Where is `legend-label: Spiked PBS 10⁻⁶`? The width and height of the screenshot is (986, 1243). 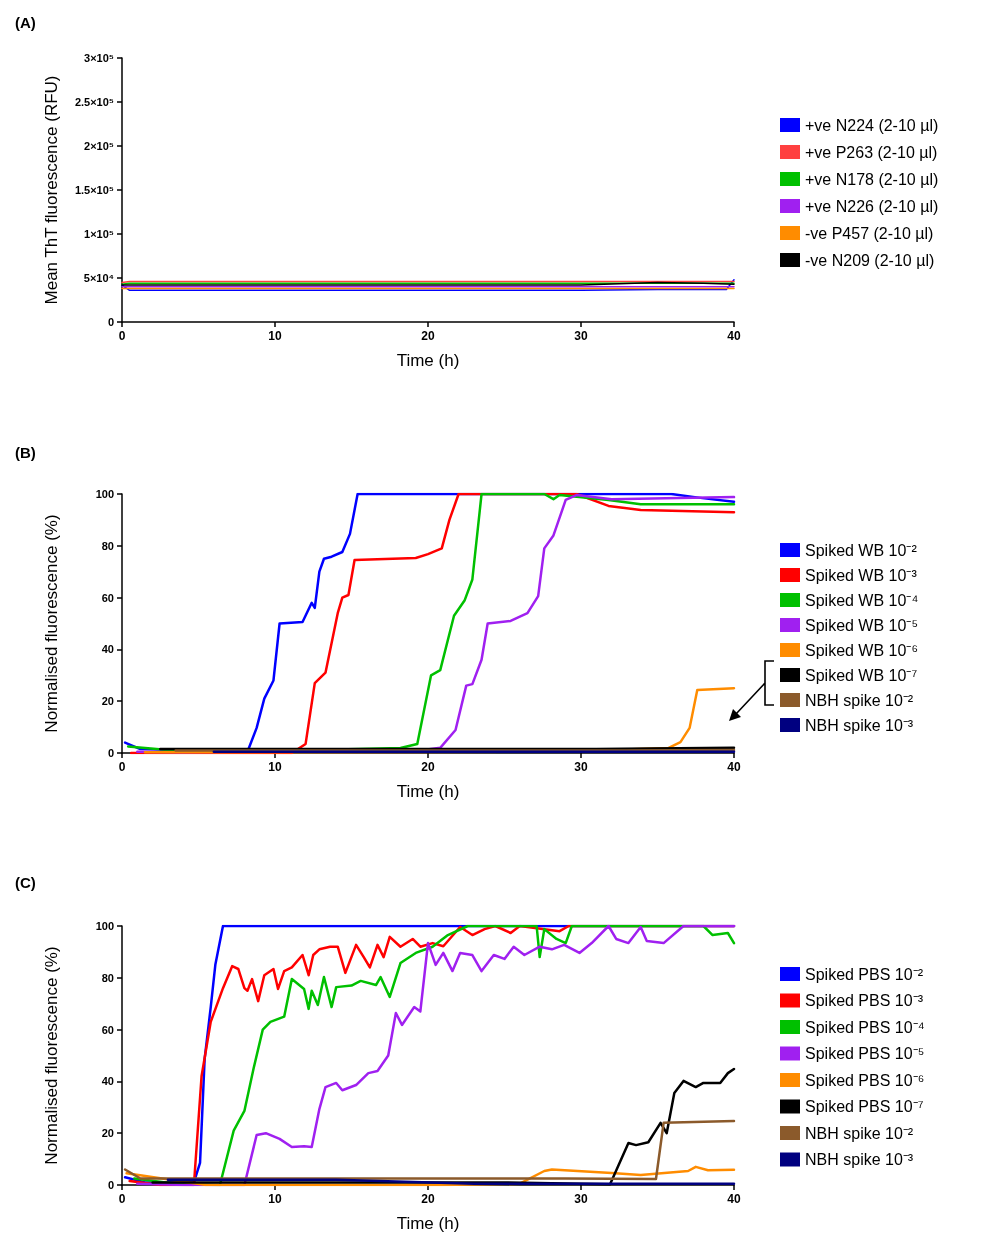
legend-label: Spiked PBS 10⁻⁶ is located at coordinates (865, 1080).